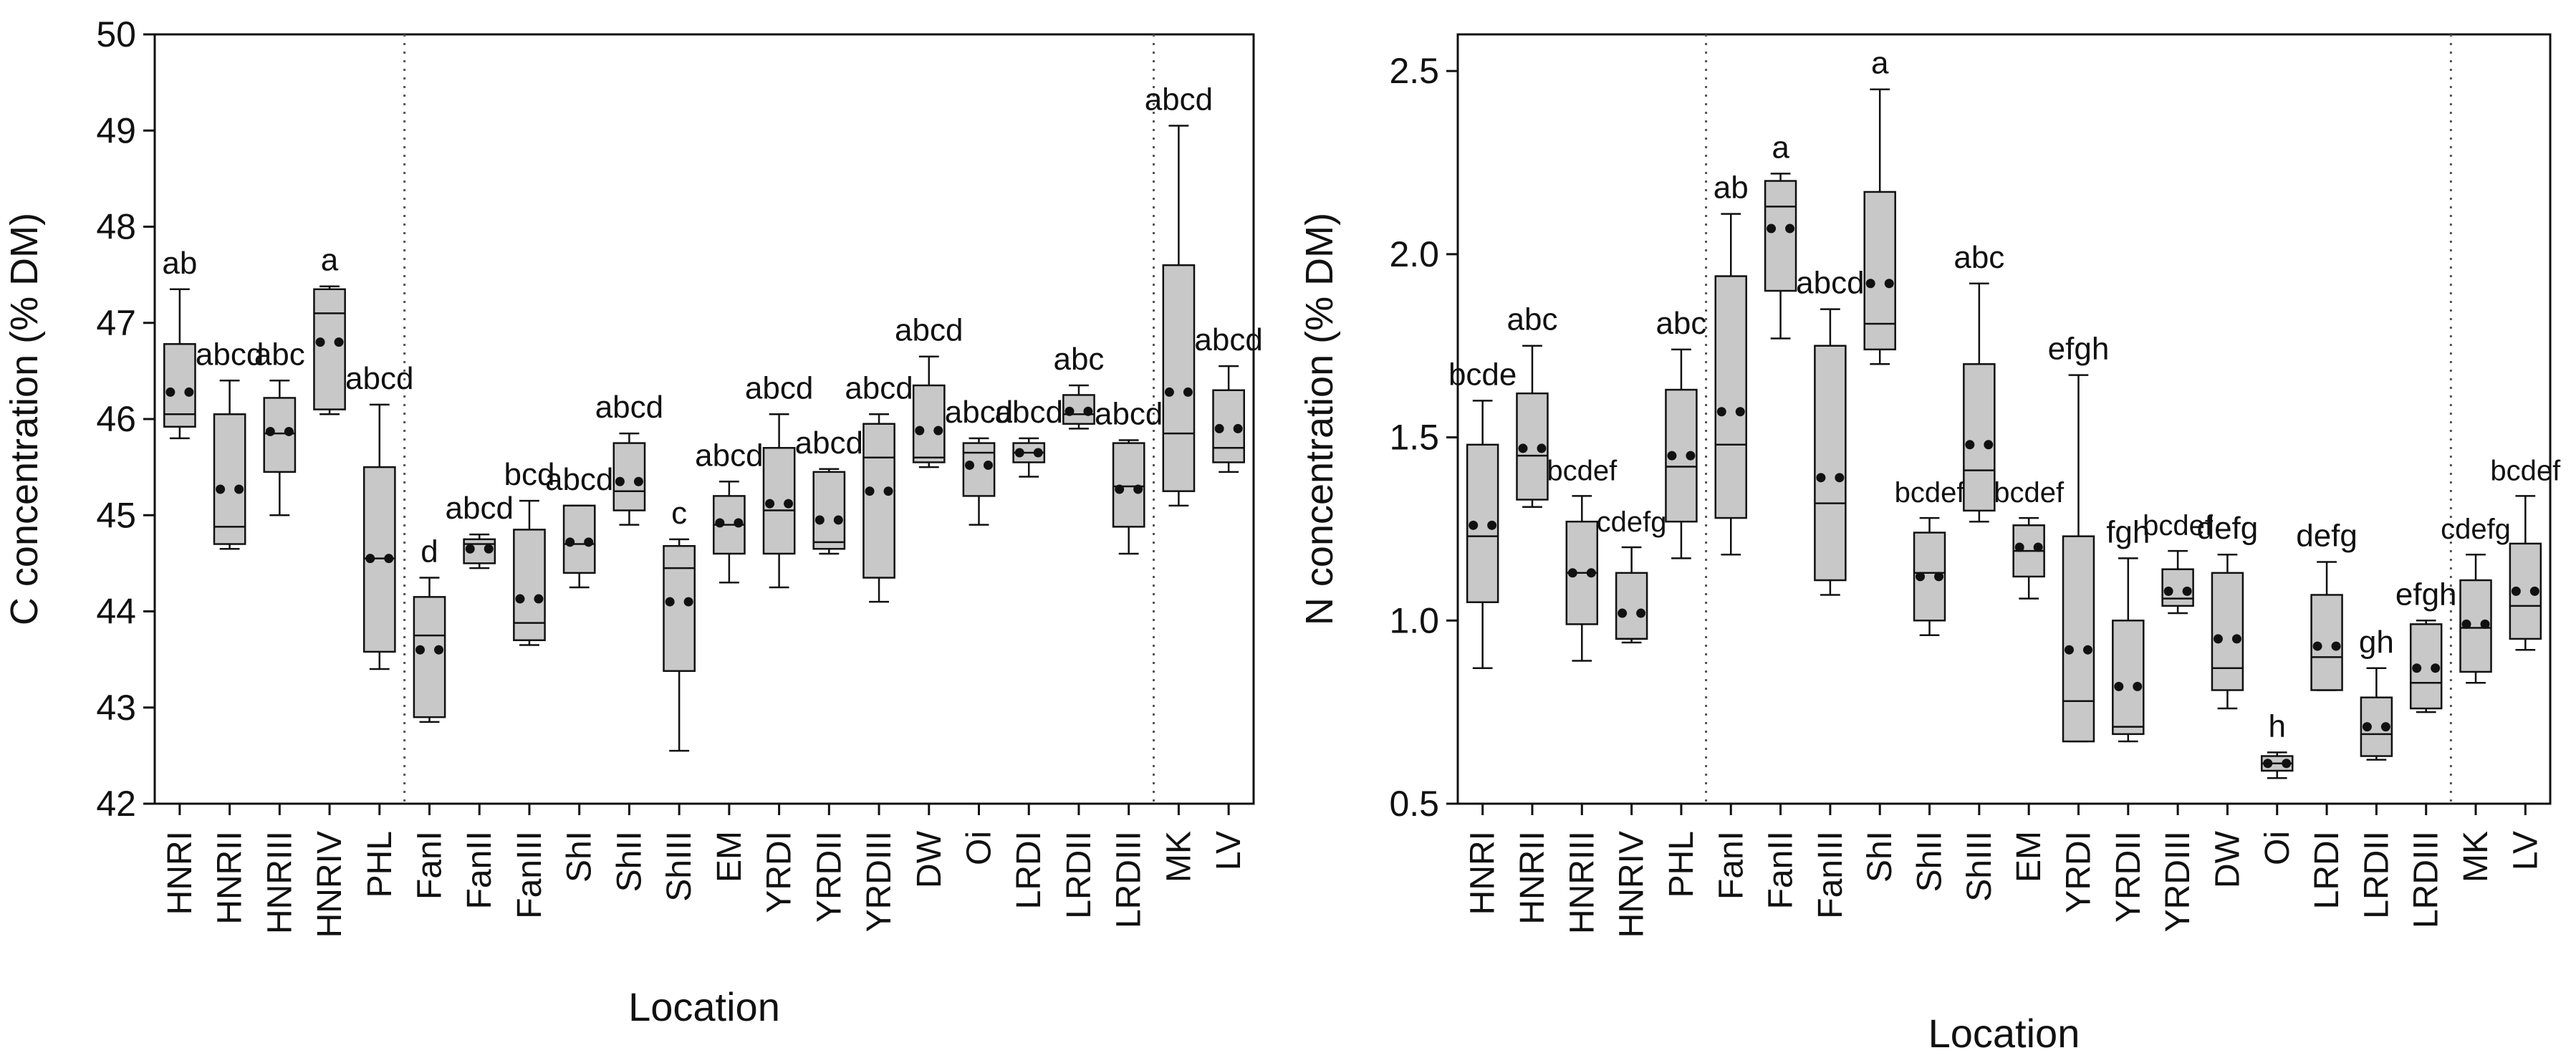 The width and height of the screenshot is (2576, 1063). Describe the element at coordinates (529, 551) in the screenshot. I see `box-faniii: bcd` at that location.